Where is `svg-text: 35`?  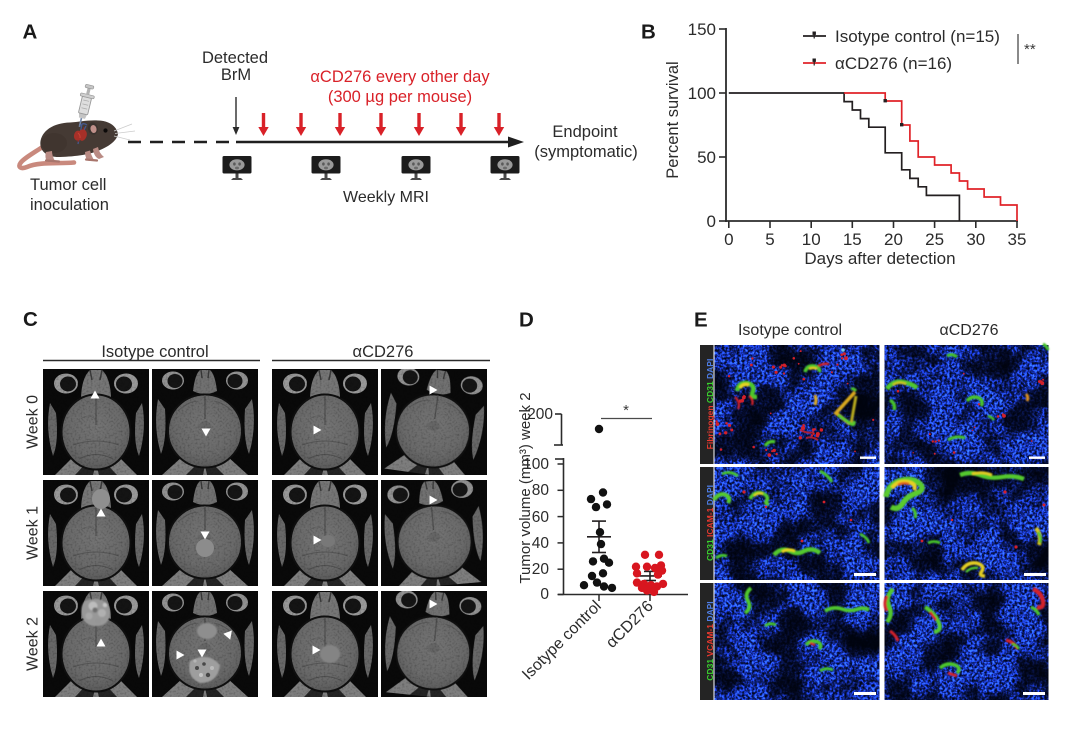
svg-text: 35 is located at coordinates (1017, 239).